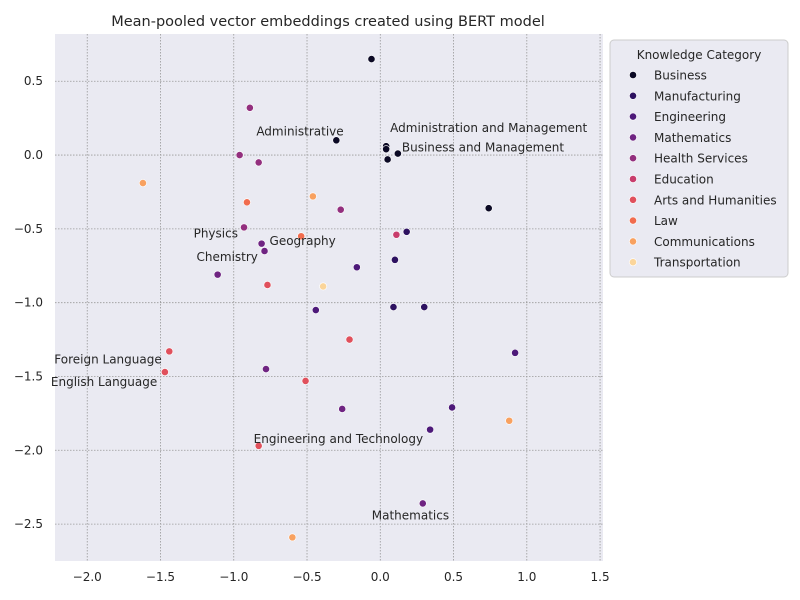  What do you see at coordinates (704, 242) in the screenshot?
I see `legend-label: Communications` at bounding box center [704, 242].